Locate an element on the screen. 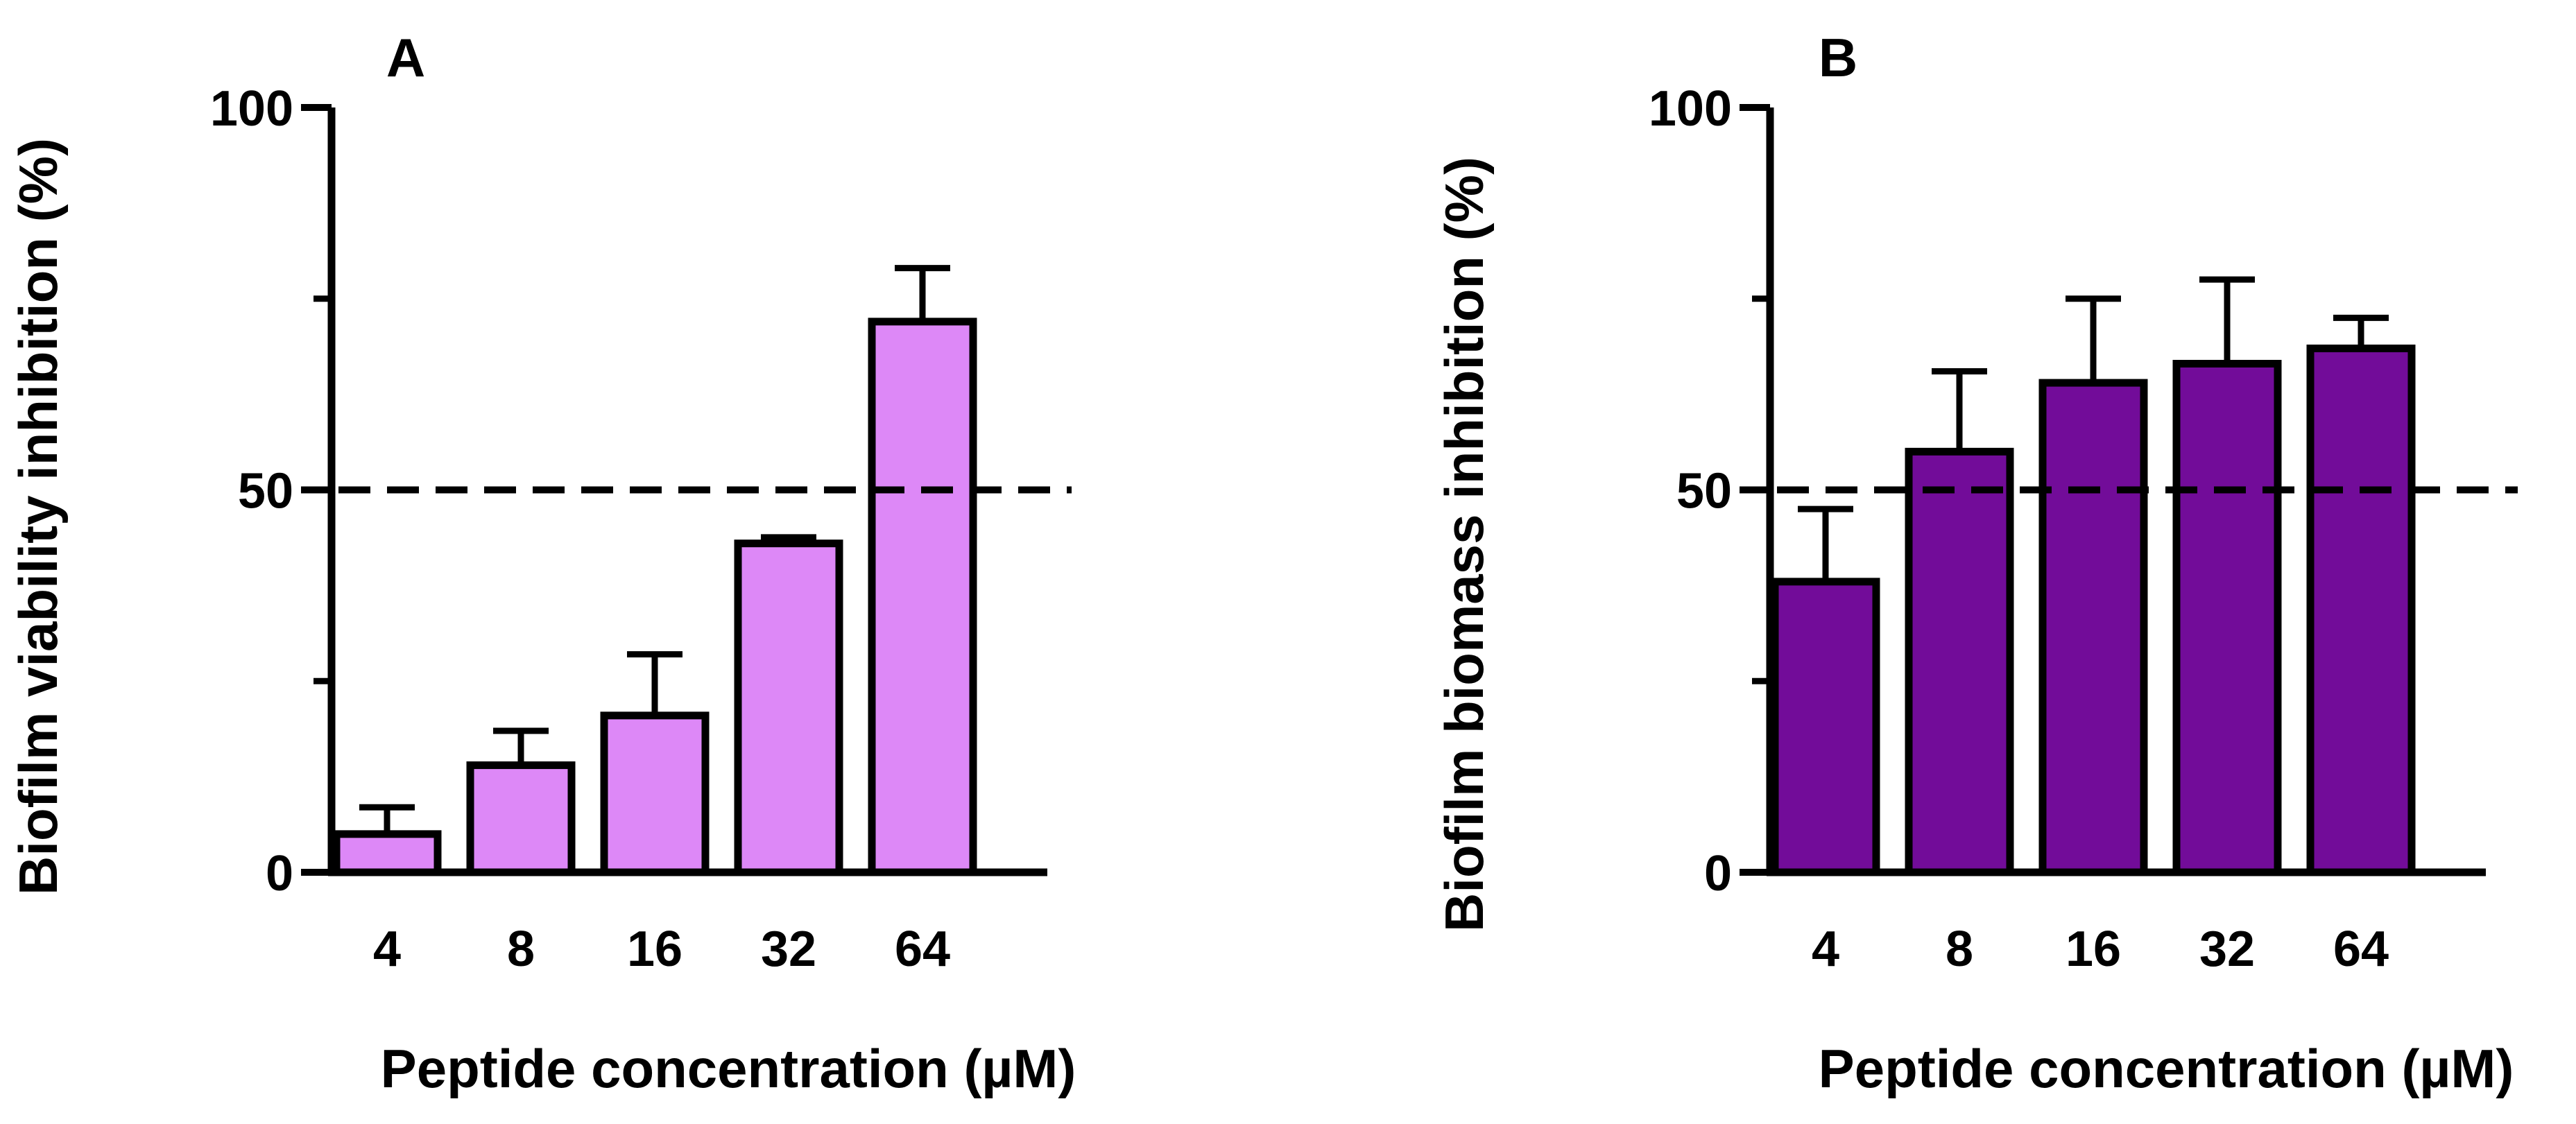  panel-label: A is located at coordinates (405, 58).